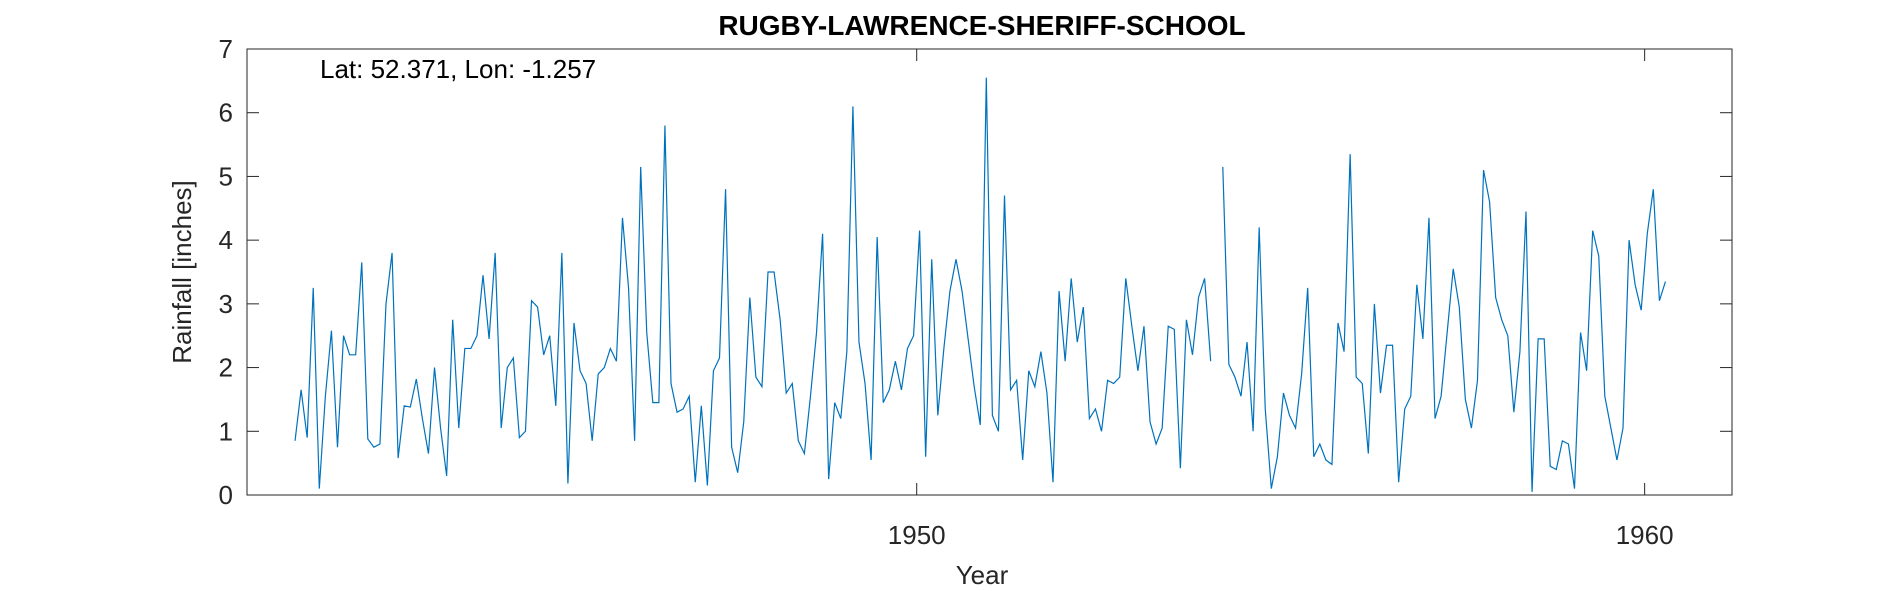 This screenshot has width=1890, height=591. I want to click on y-tick-label: 0, so click(226, 495).